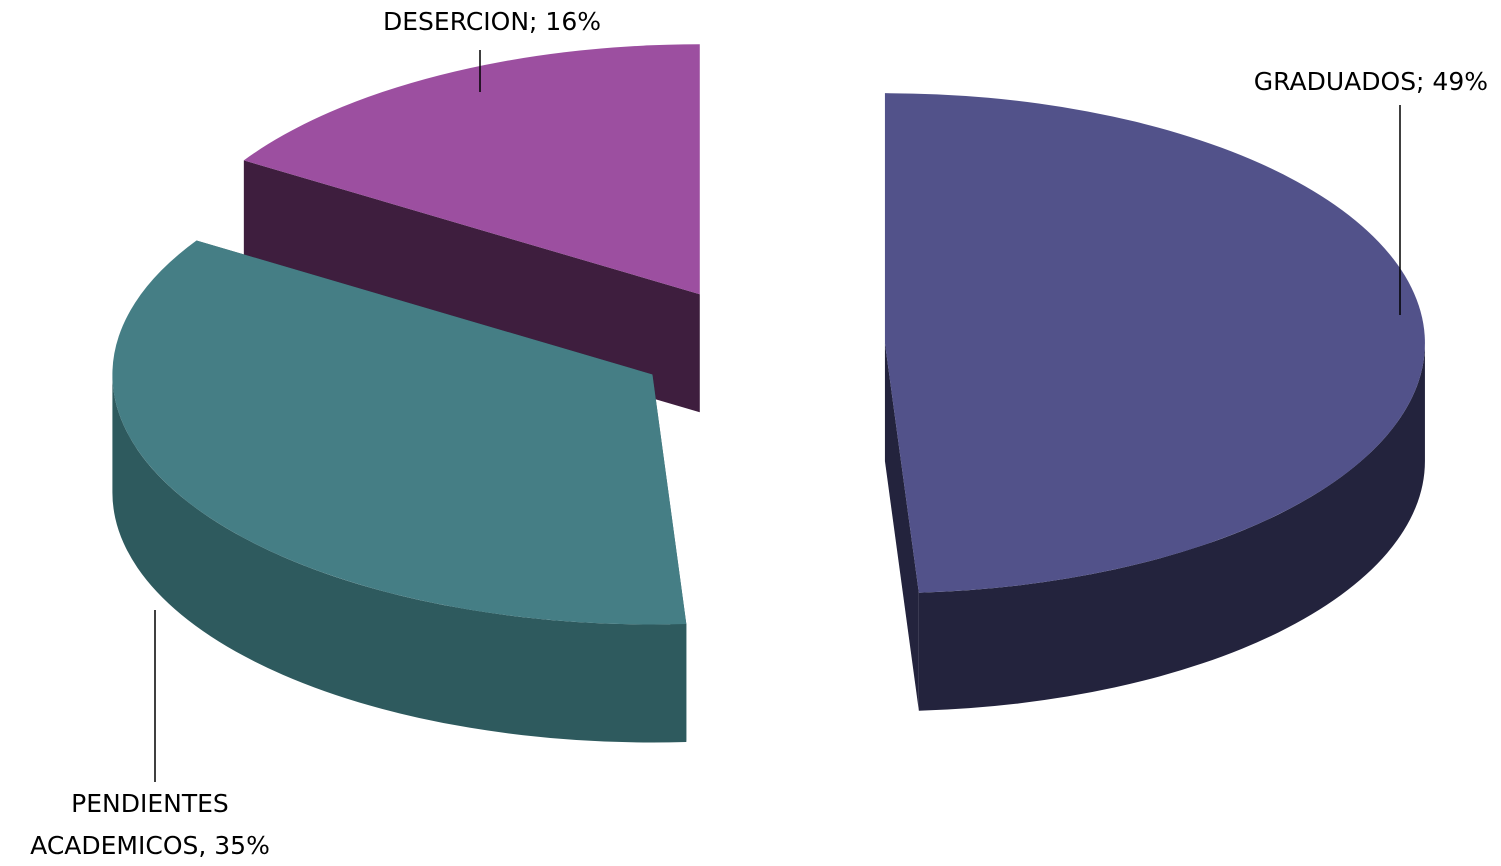 The height and width of the screenshot is (866, 1501). Describe the element at coordinates (1171, 527) in the screenshot. I see `slice-side` at that location.